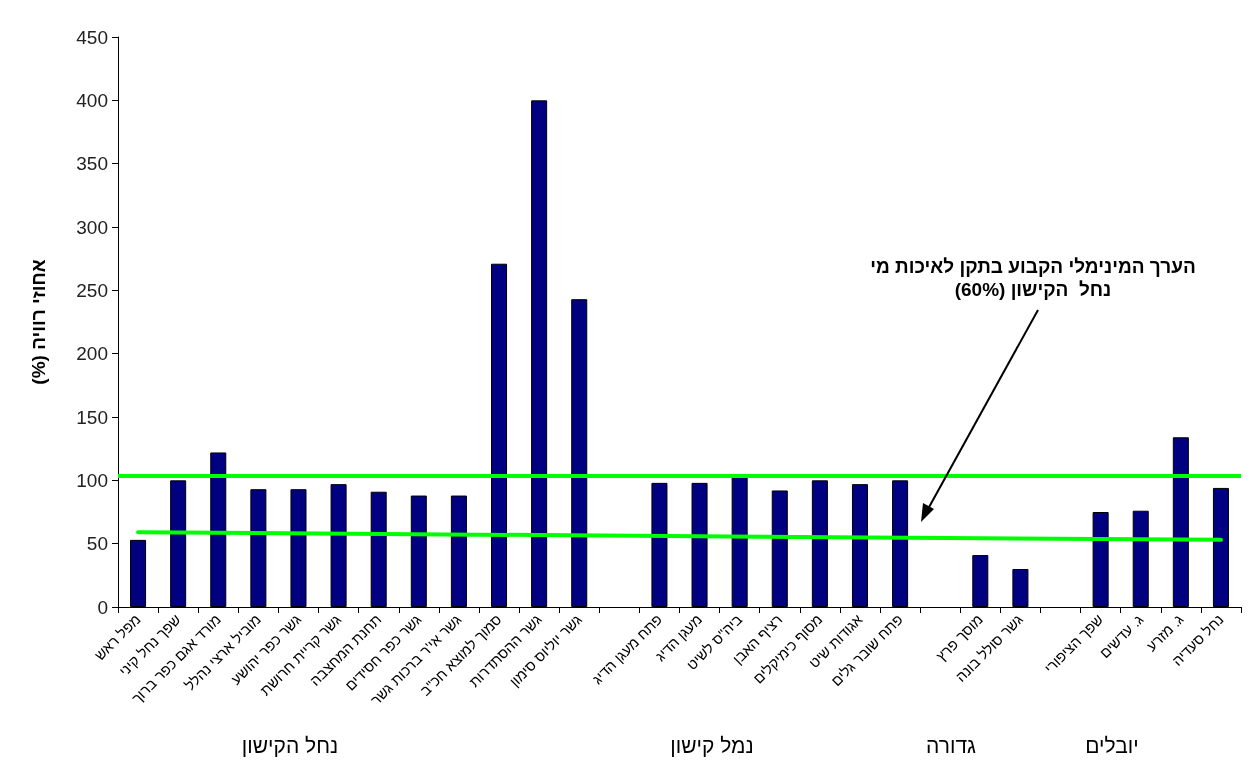 The width and height of the screenshot is (1254, 769). What do you see at coordinates (1033, 278) in the screenshot?
I see `annotation: הערך המינימלי הקבוע בתקן לאיכות מי נחל הקישון (60%)` at bounding box center [1033, 278].